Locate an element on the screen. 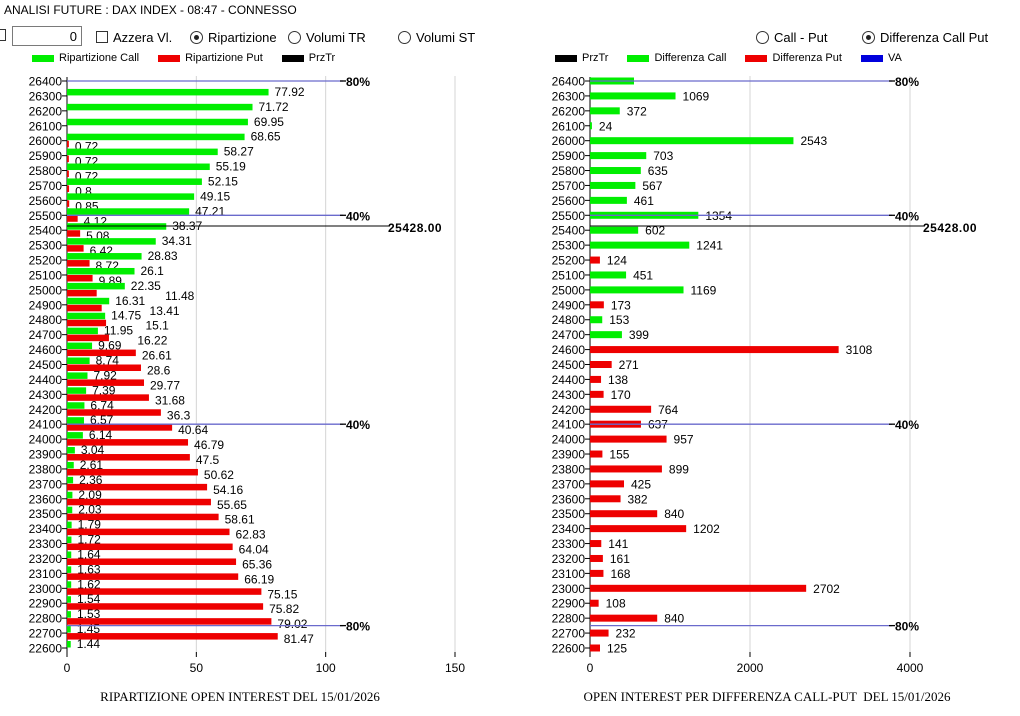 The height and width of the screenshot is (716, 1020). bar-value-label-call: 8.74 is located at coordinates (108, 361).